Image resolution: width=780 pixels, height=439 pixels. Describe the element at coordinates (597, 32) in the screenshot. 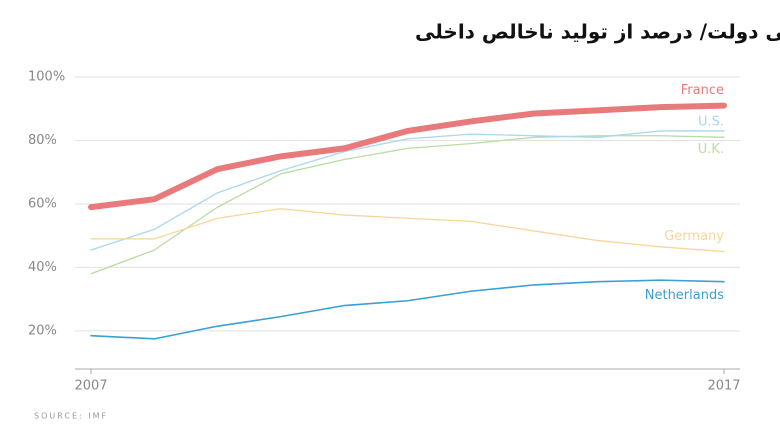

I see `chart-title: بدهی دولت/ درصد از تولید ناخالص داخلی` at that location.